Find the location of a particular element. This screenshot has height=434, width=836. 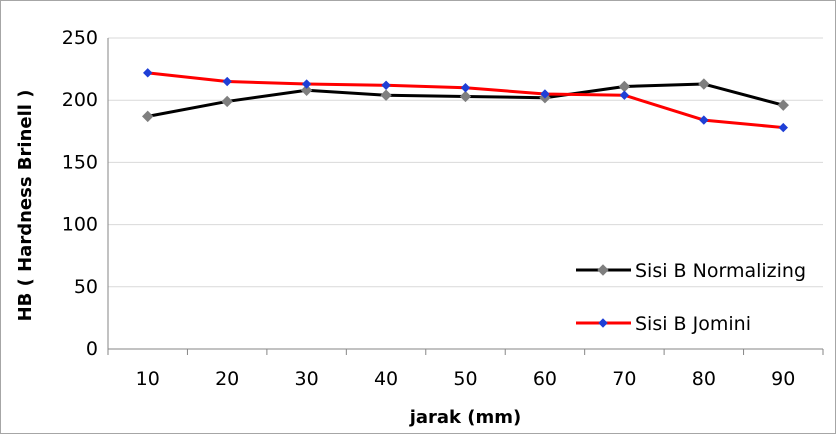

series is located at coordinates (465, 100).